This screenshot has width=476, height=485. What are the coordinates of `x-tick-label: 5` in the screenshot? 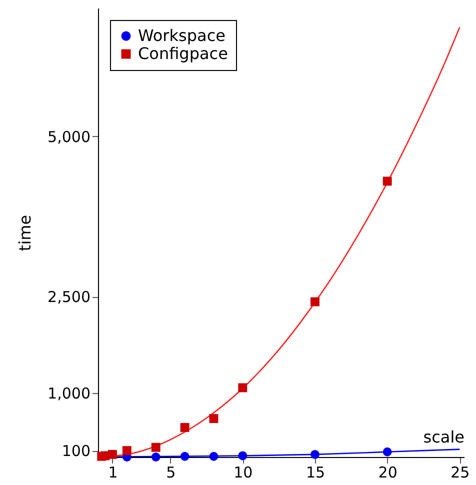 It's located at (171, 473).